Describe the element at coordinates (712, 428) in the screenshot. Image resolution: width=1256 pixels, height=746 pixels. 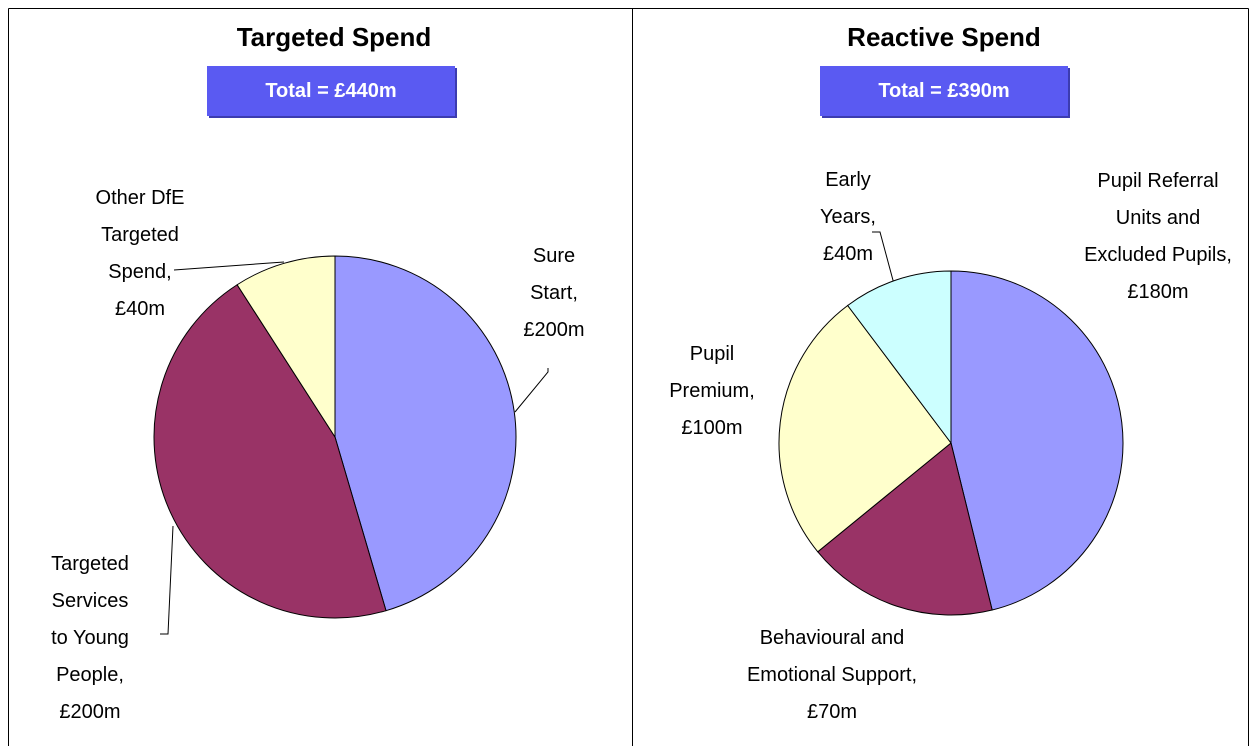
I see `value-label: £100m` at that location.